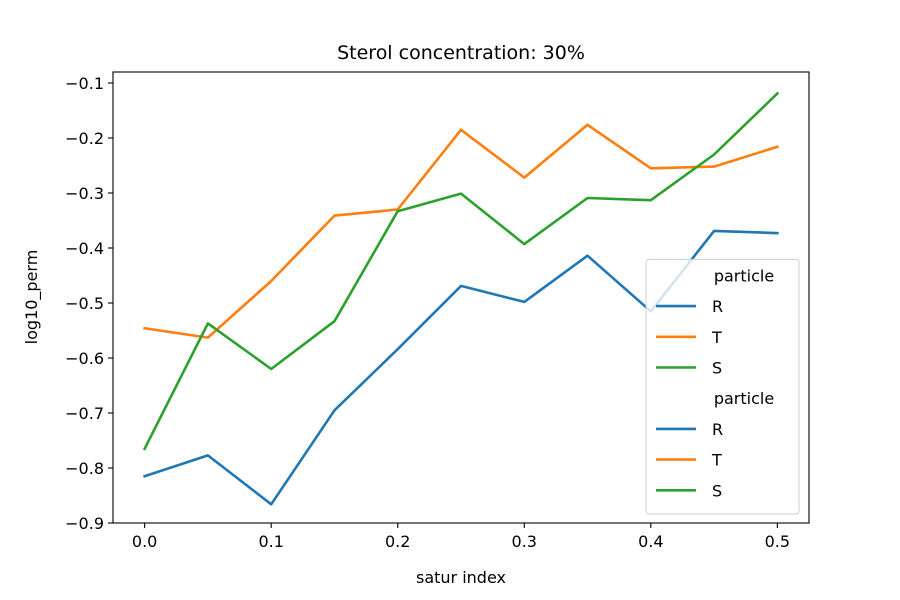  I want to click on y-tick-label: −0.6, so click(84, 358).